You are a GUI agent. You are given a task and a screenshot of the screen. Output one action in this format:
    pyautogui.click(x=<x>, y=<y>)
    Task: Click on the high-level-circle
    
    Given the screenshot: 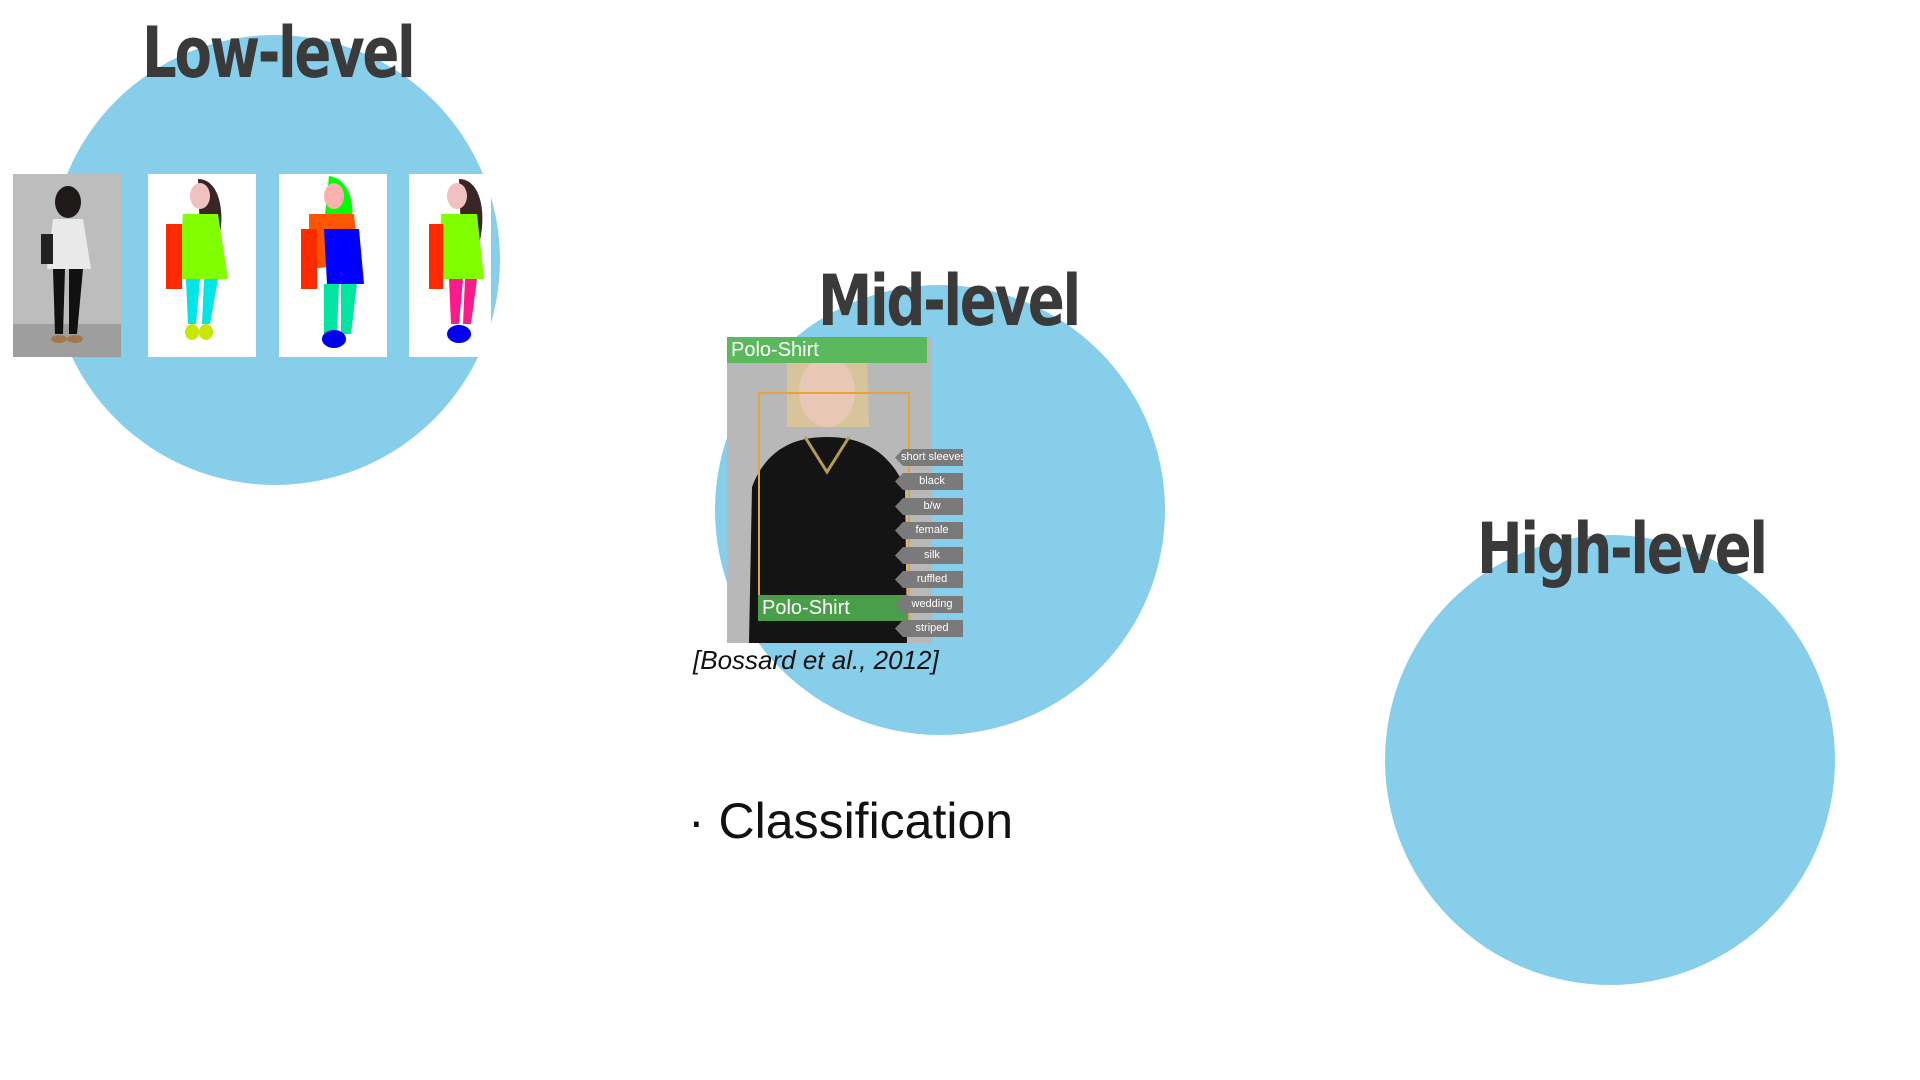 What is the action you would take?
    pyautogui.click(x=1610, y=760)
    